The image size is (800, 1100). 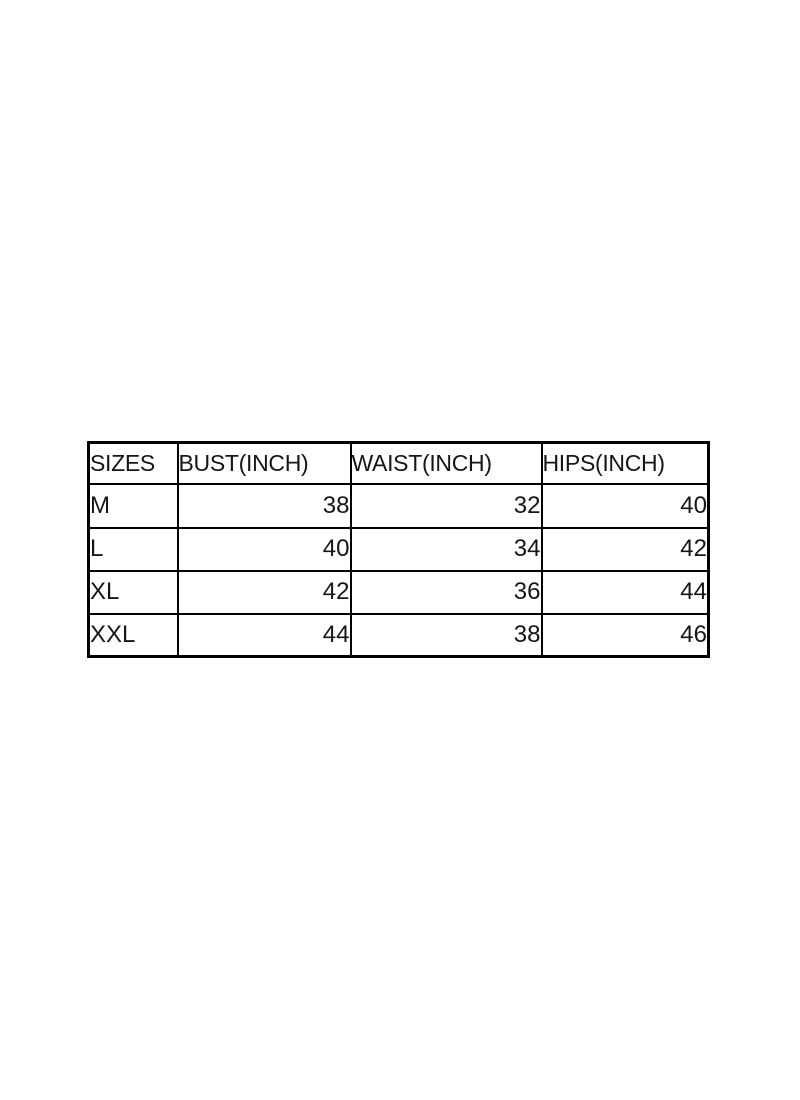 What do you see at coordinates (625, 635) in the screenshot?
I see `hips-value-cell: 46` at bounding box center [625, 635].